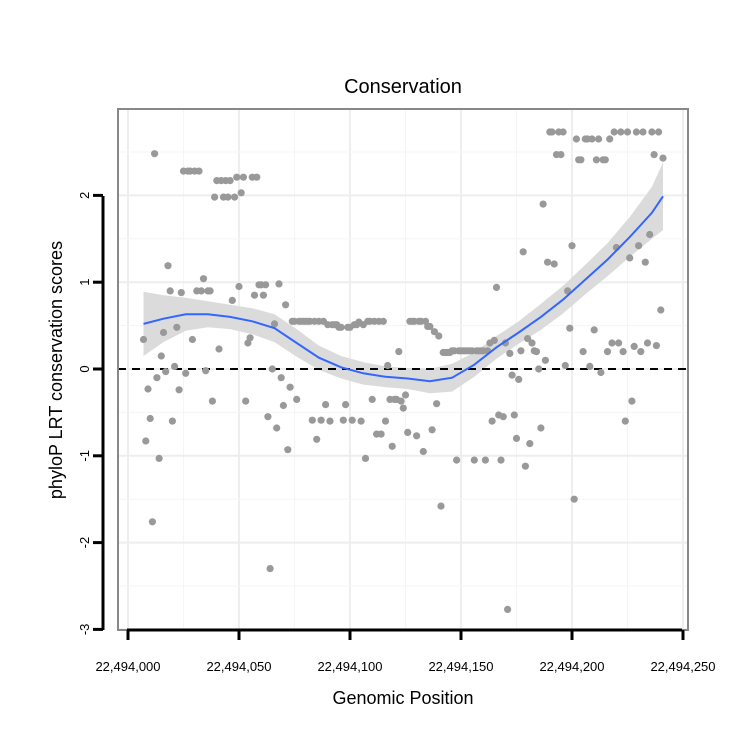 The width and height of the screenshot is (750, 750). Describe the element at coordinates (238, 666) in the screenshot. I see `x-tick-label: 22,494,050` at that location.